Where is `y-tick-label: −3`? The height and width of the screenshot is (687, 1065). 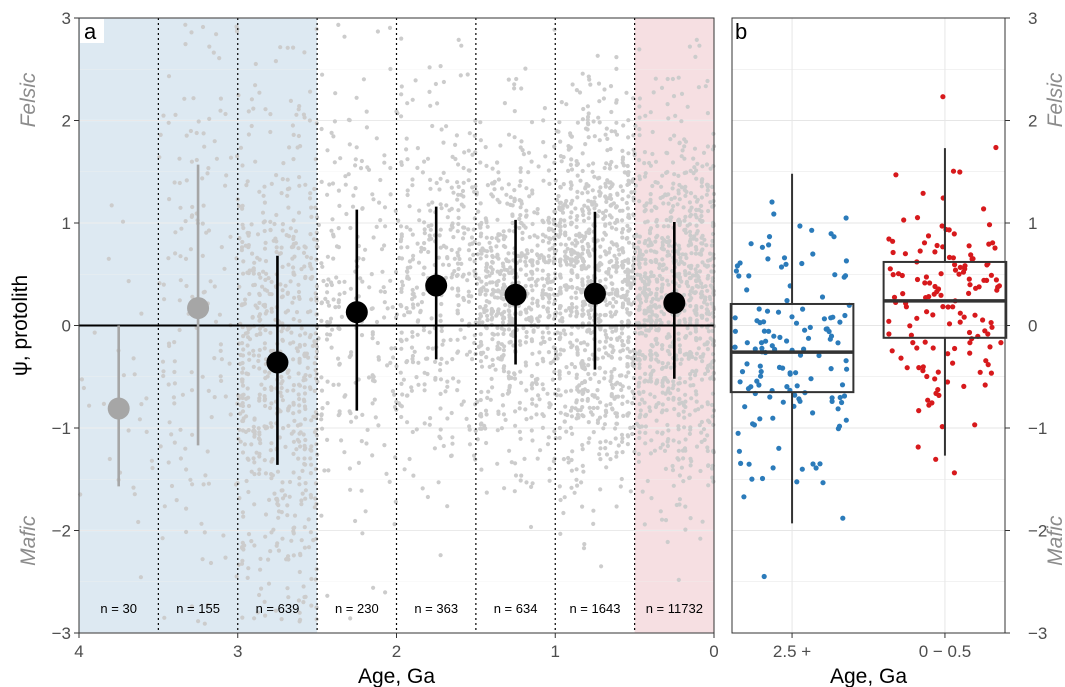
y-tick-label: −3 is located at coordinates (61, 633).